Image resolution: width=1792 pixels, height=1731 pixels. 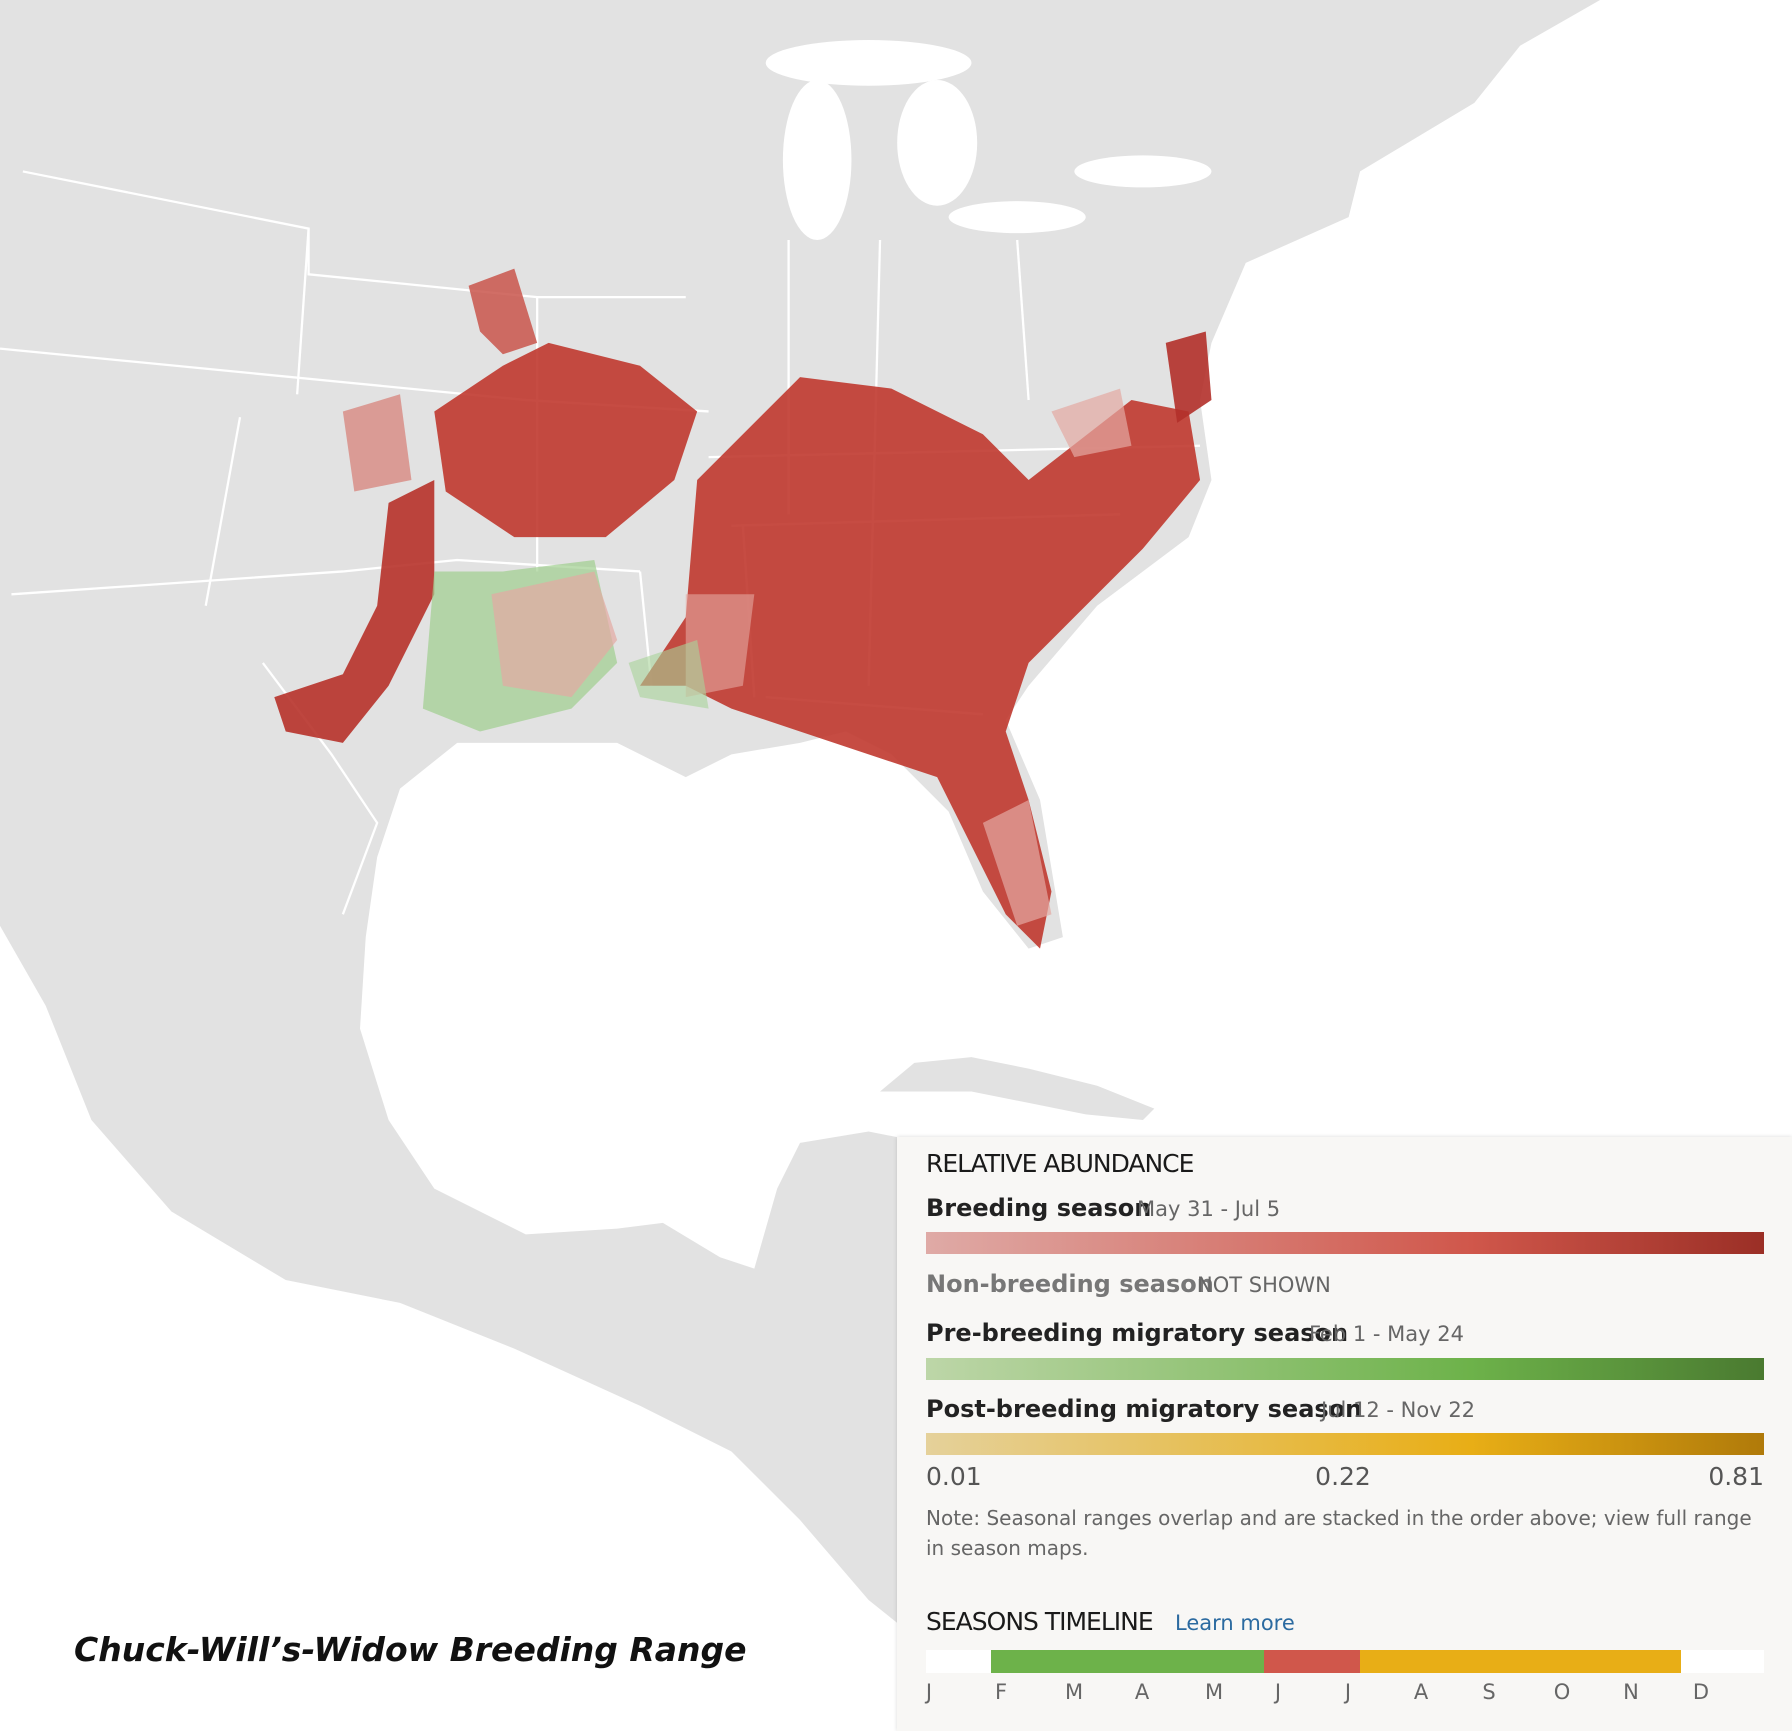 What do you see at coordinates (1343, 1476) in the screenshot?
I see `scale-label: 0.22` at bounding box center [1343, 1476].